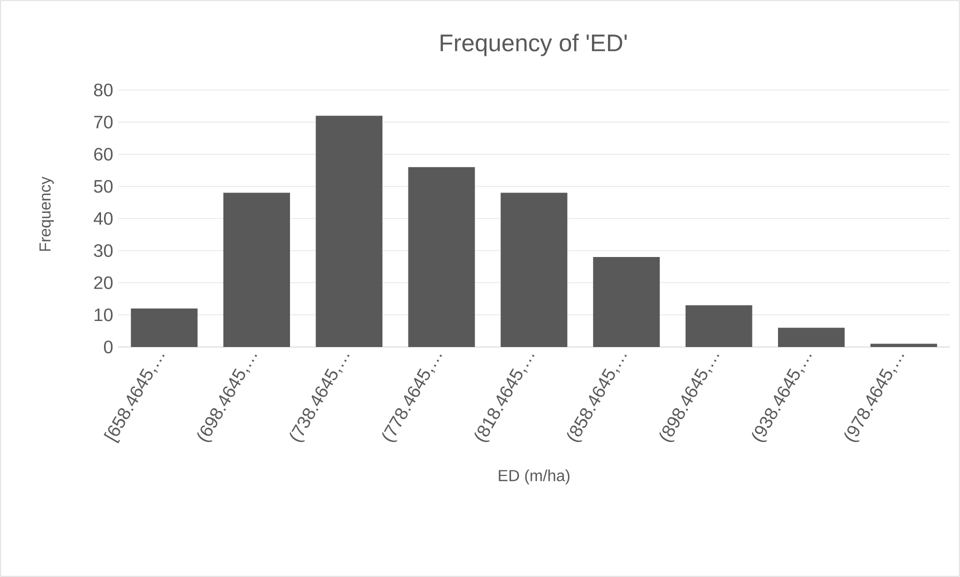 The image size is (960, 577). What do you see at coordinates (103, 218) in the screenshot?
I see `y-tick-label: 40` at bounding box center [103, 218].